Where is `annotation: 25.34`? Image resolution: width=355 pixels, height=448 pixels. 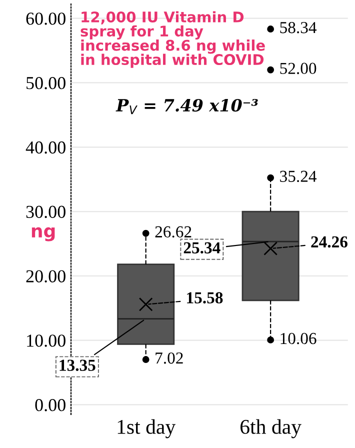
annotation: 25.34 is located at coordinates (202, 248).